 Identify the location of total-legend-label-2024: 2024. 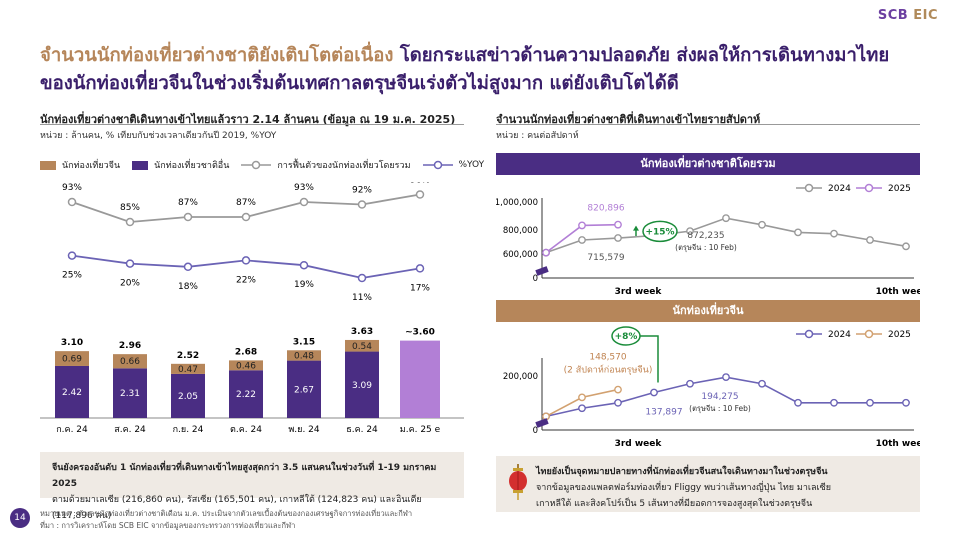
(839, 189).